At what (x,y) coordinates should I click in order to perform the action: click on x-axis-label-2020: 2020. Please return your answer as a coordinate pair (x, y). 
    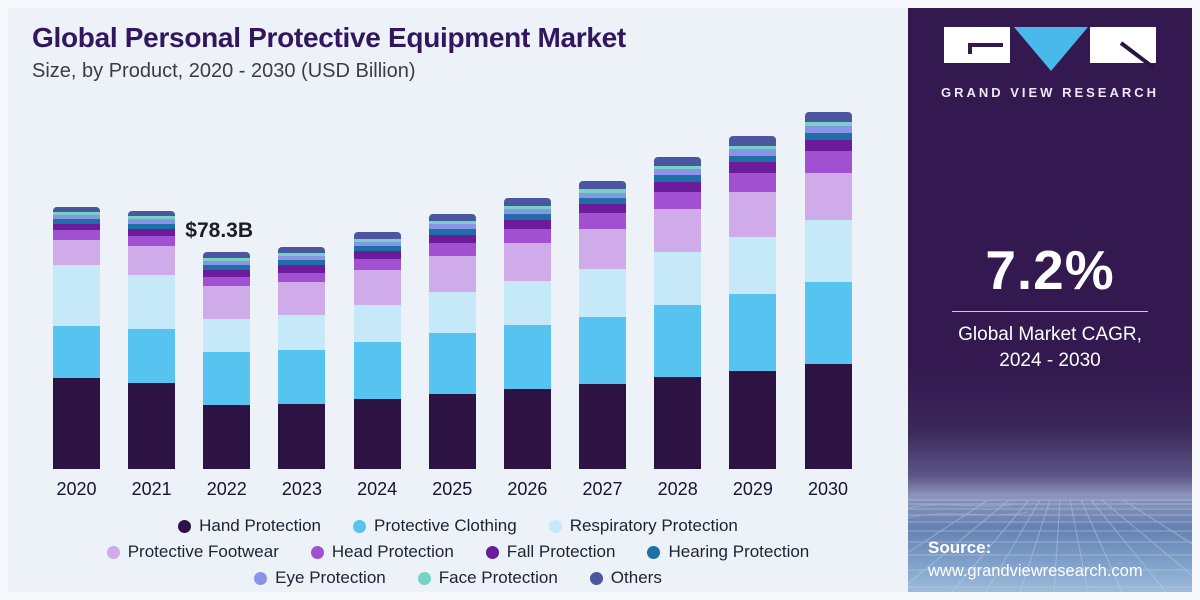
    Looking at the image, I should click on (76, 489).